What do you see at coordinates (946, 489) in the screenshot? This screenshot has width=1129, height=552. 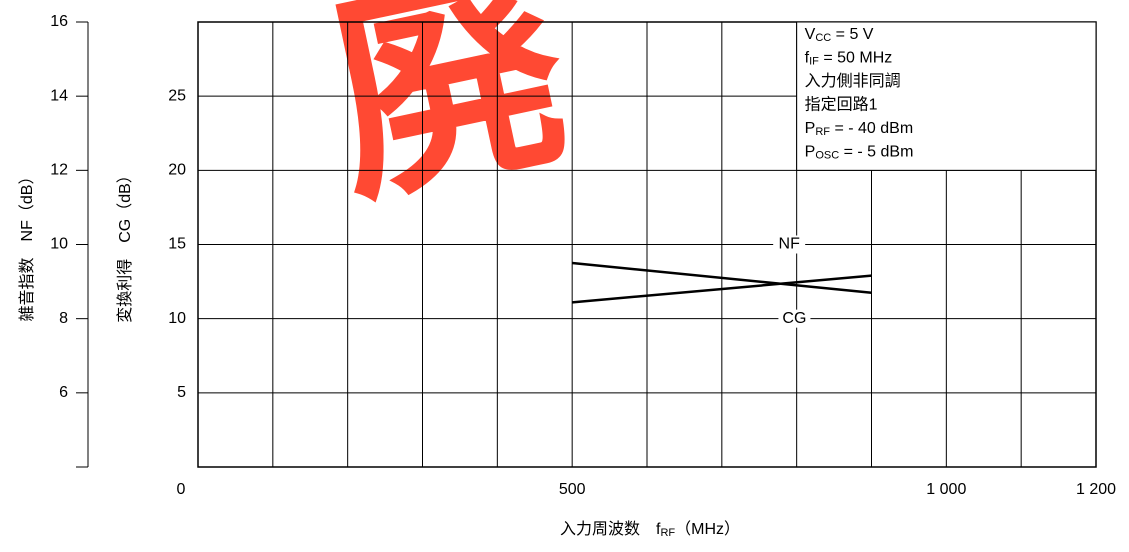 I see `x-tick-label: 1 000` at bounding box center [946, 489].